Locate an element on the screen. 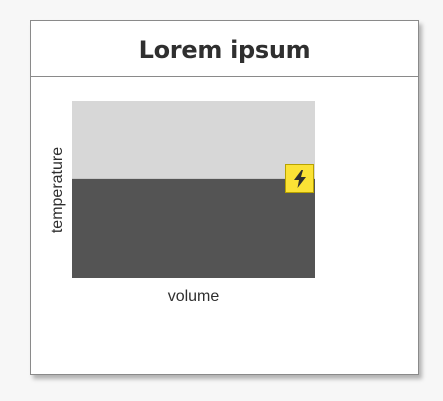 The height and width of the screenshot is (401, 443). card-header: Lorem ipsum is located at coordinates (224, 49).